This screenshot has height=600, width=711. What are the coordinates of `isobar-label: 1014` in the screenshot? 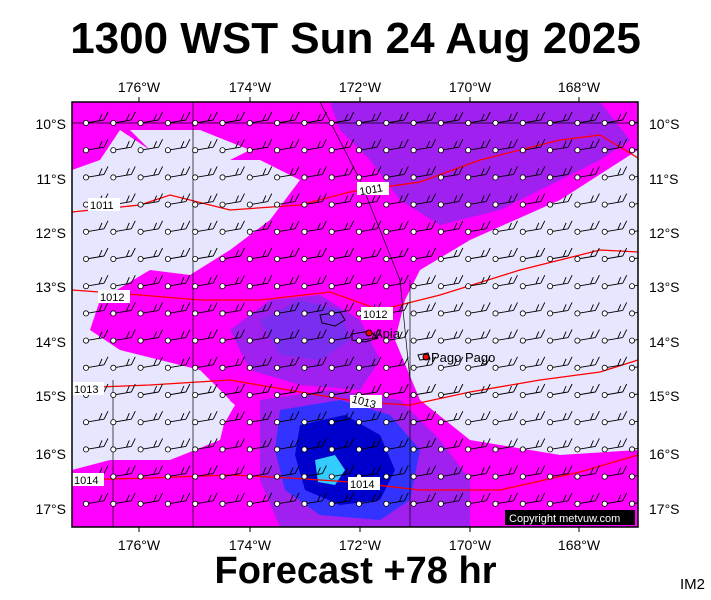 It's located at (362, 485).